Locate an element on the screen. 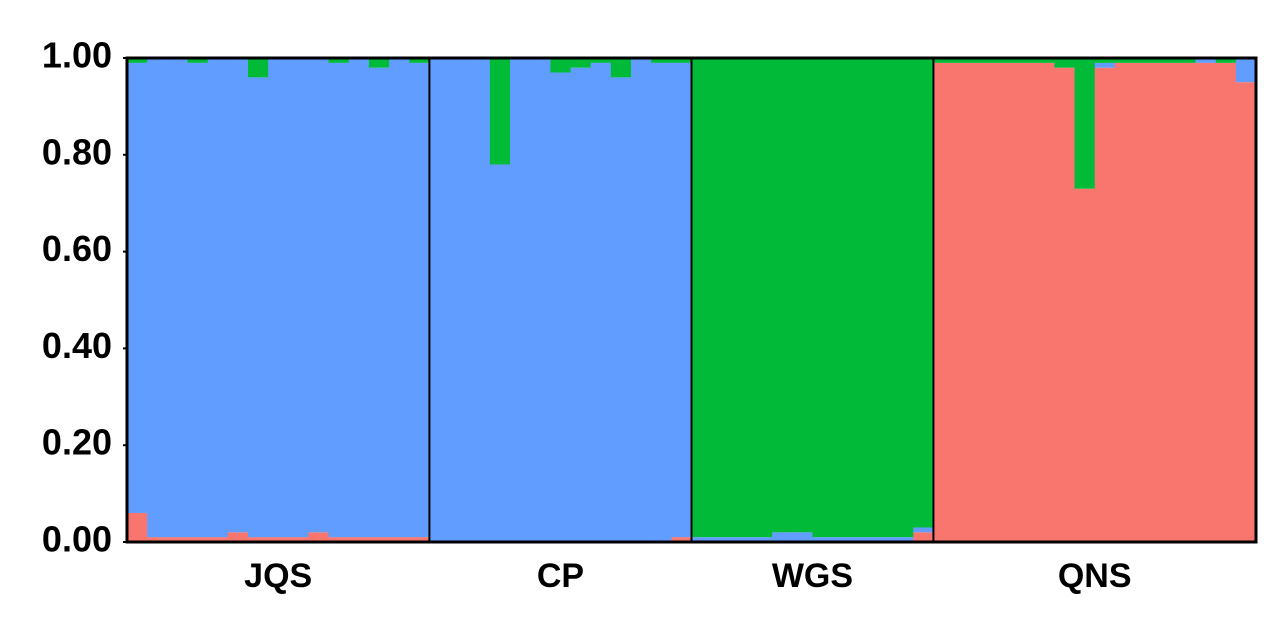 The image size is (1269, 617). y-tick-label: 0.60 is located at coordinates (77, 248).